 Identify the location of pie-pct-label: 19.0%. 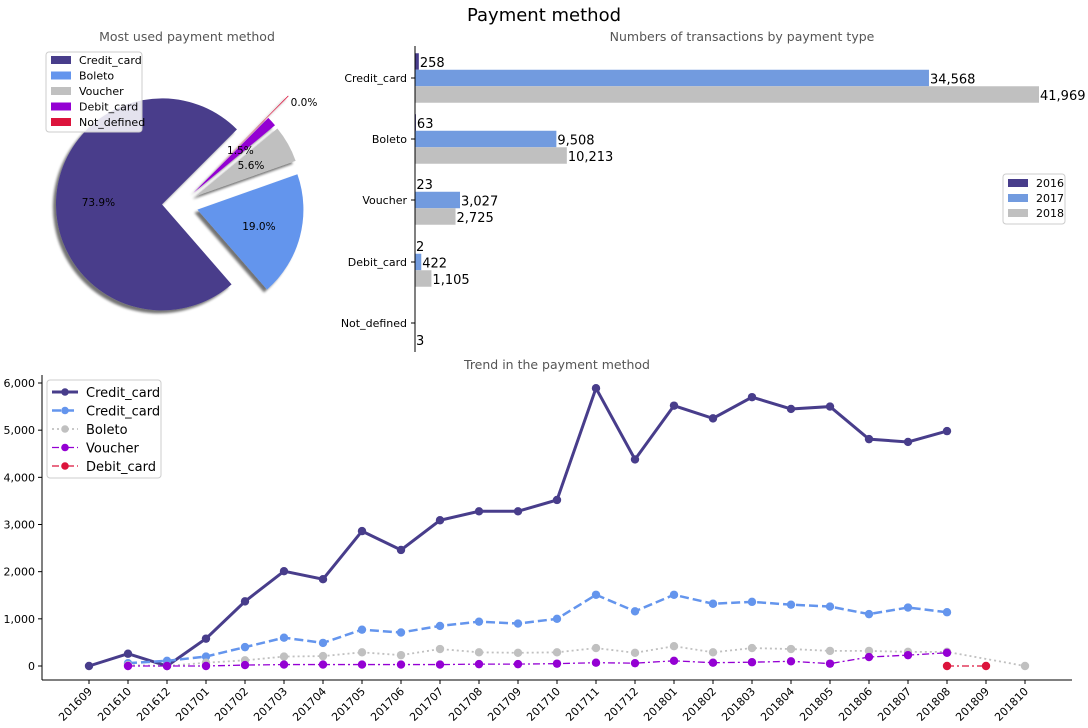
(258, 227).